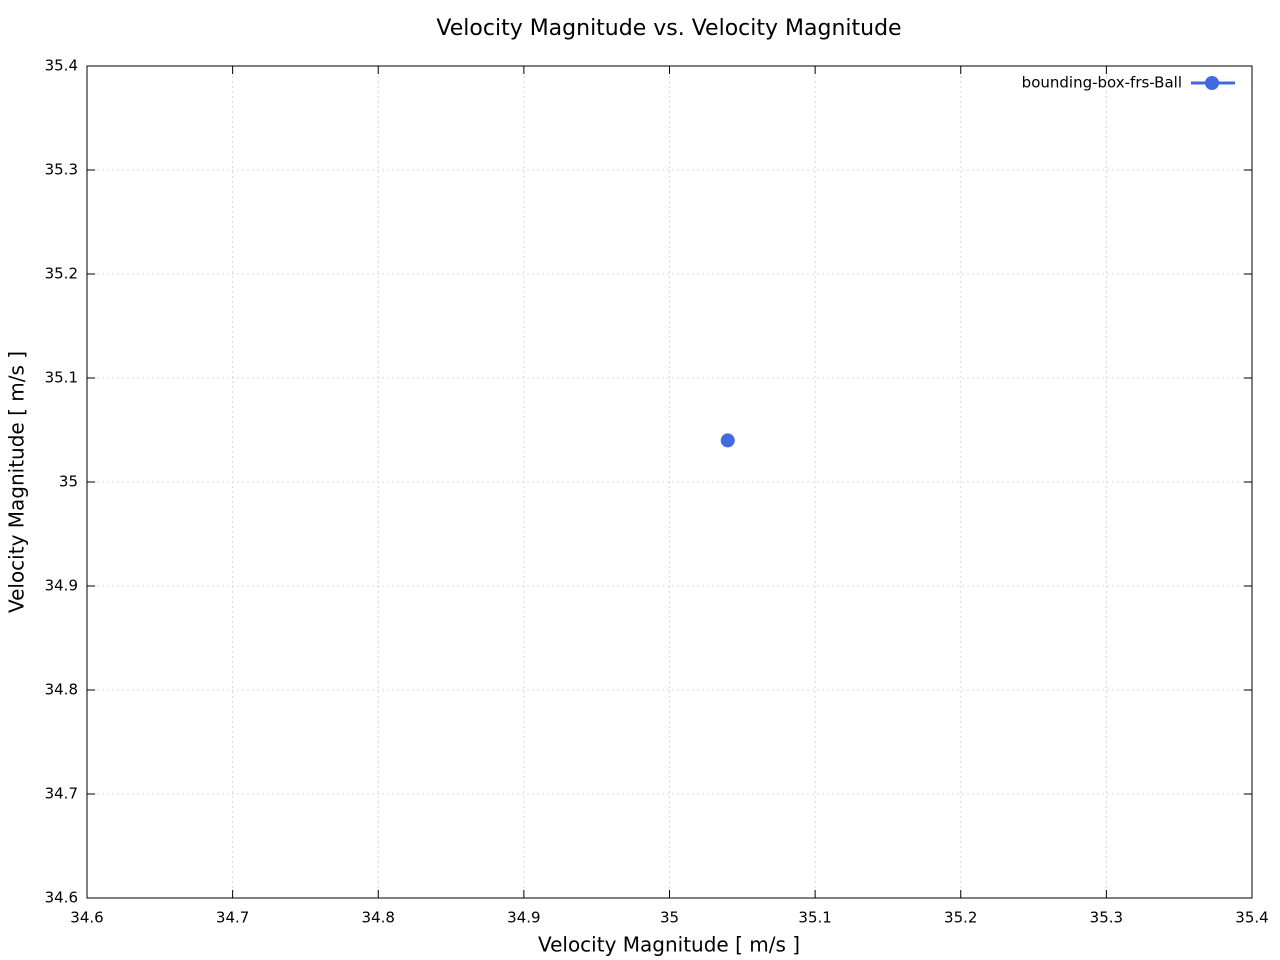  Describe the element at coordinates (86, 918) in the screenshot. I see `x-tick-label: 34.6` at that location.